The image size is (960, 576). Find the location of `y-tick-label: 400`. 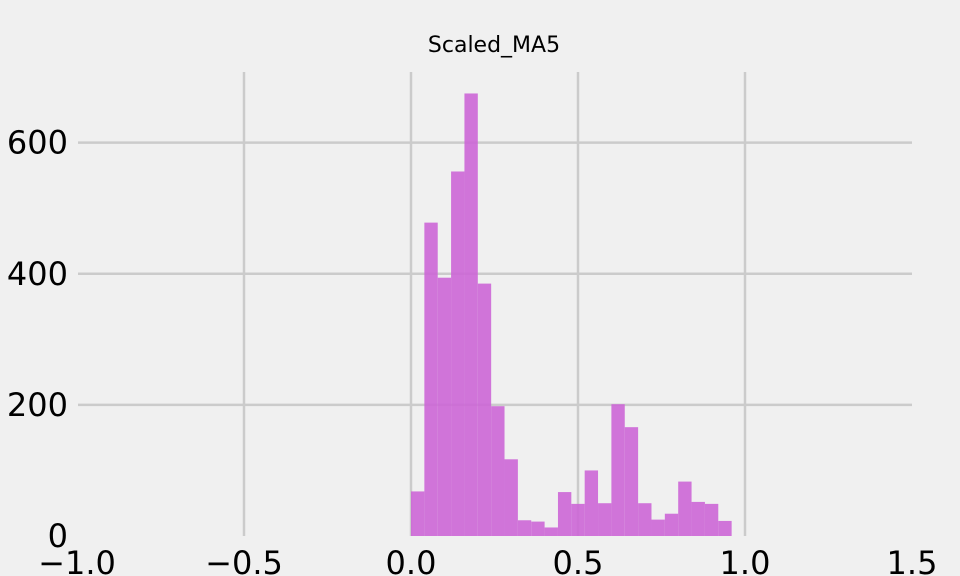

y-tick-label: 400 is located at coordinates (37, 274).